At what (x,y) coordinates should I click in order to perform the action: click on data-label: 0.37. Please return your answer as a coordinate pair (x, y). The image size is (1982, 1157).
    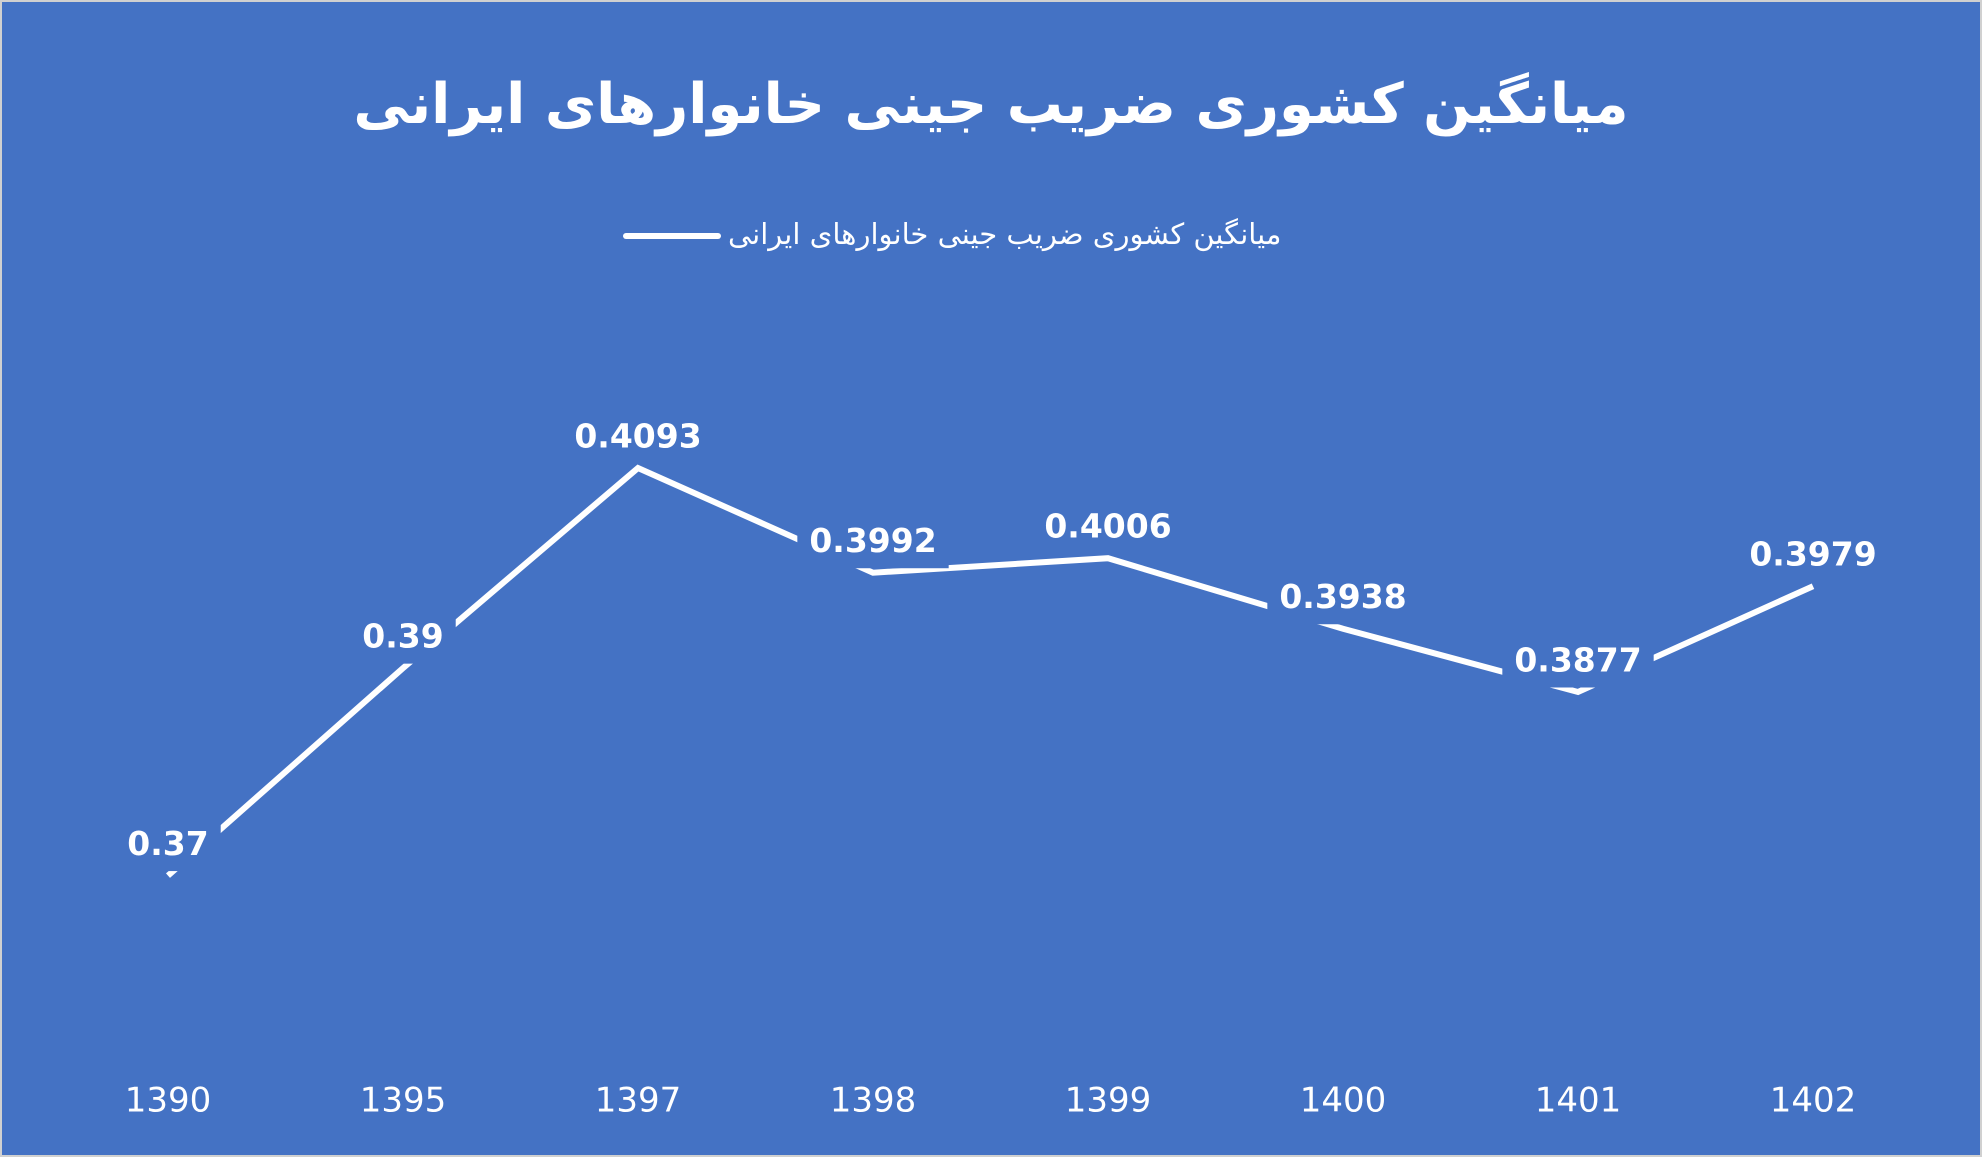
    Looking at the image, I should click on (167, 843).